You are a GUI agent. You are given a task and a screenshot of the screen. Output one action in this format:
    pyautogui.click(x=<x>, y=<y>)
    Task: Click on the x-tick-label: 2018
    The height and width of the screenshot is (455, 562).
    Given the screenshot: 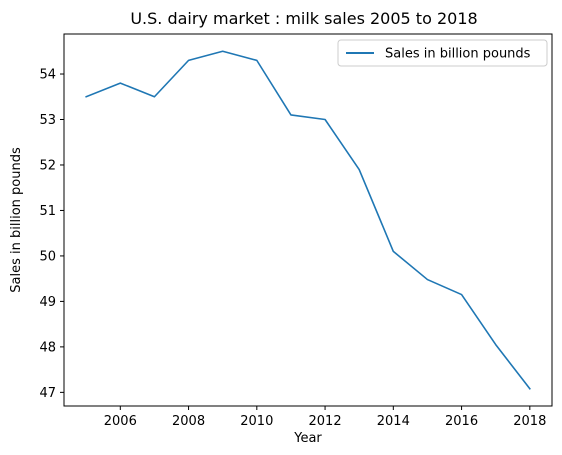 What is the action you would take?
    pyautogui.click(x=529, y=421)
    